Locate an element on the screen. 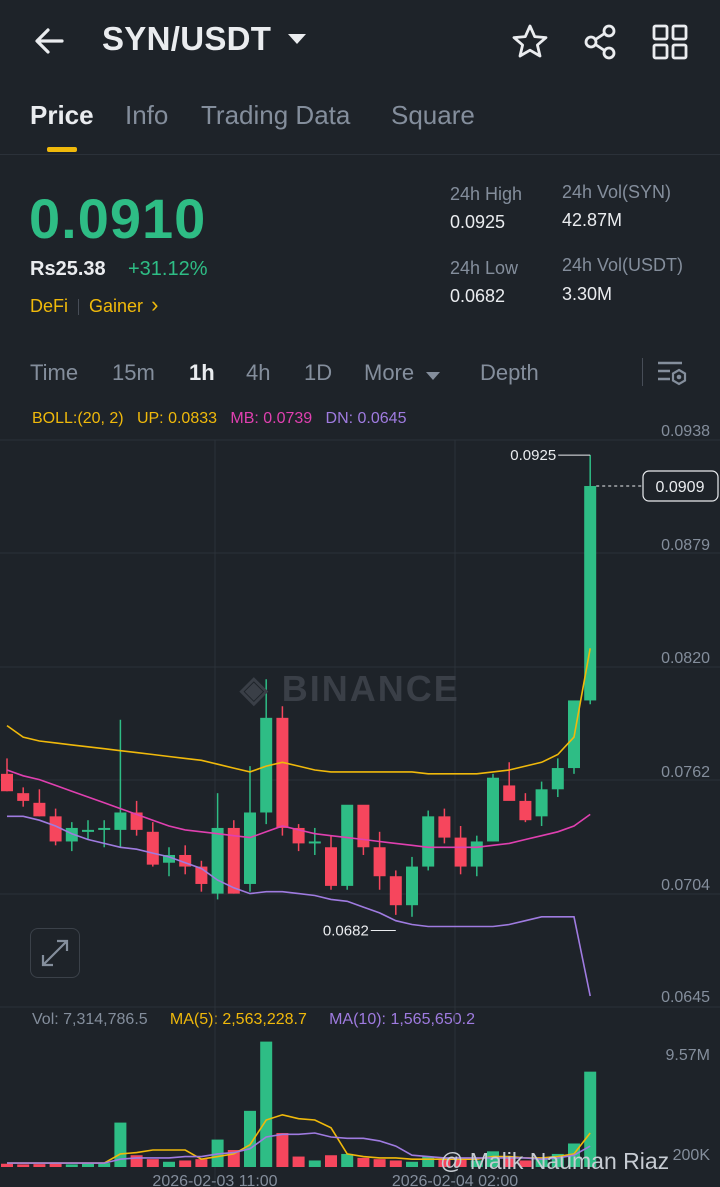 The width and height of the screenshot is (720, 1187). credit-watermark: @ Malik Nauman Riaz is located at coordinates (555, 1161).